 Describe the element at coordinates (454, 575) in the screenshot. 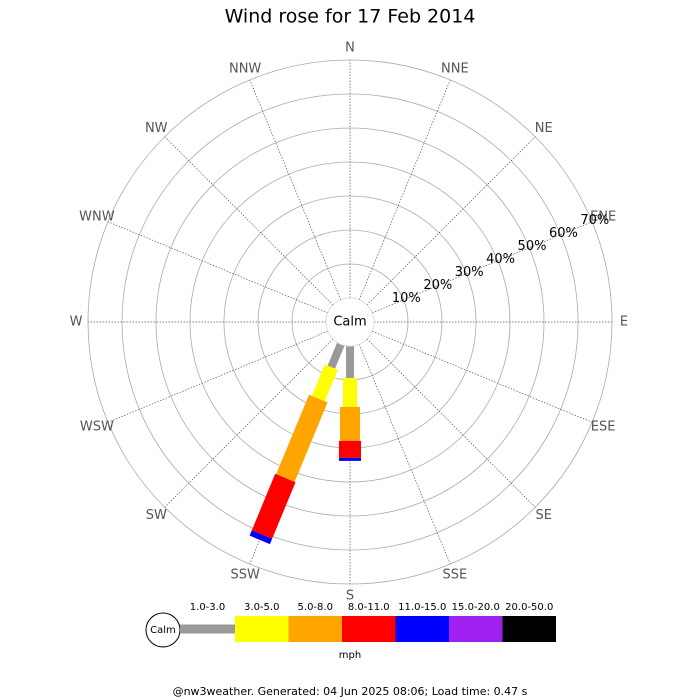

I see `direction-label: SSE` at that location.